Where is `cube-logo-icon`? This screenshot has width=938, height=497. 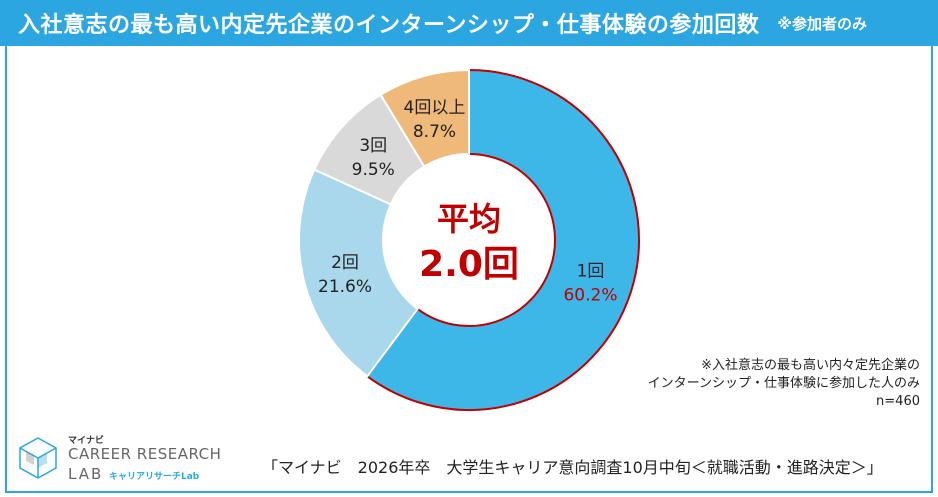 cube-logo-icon is located at coordinates (38, 458).